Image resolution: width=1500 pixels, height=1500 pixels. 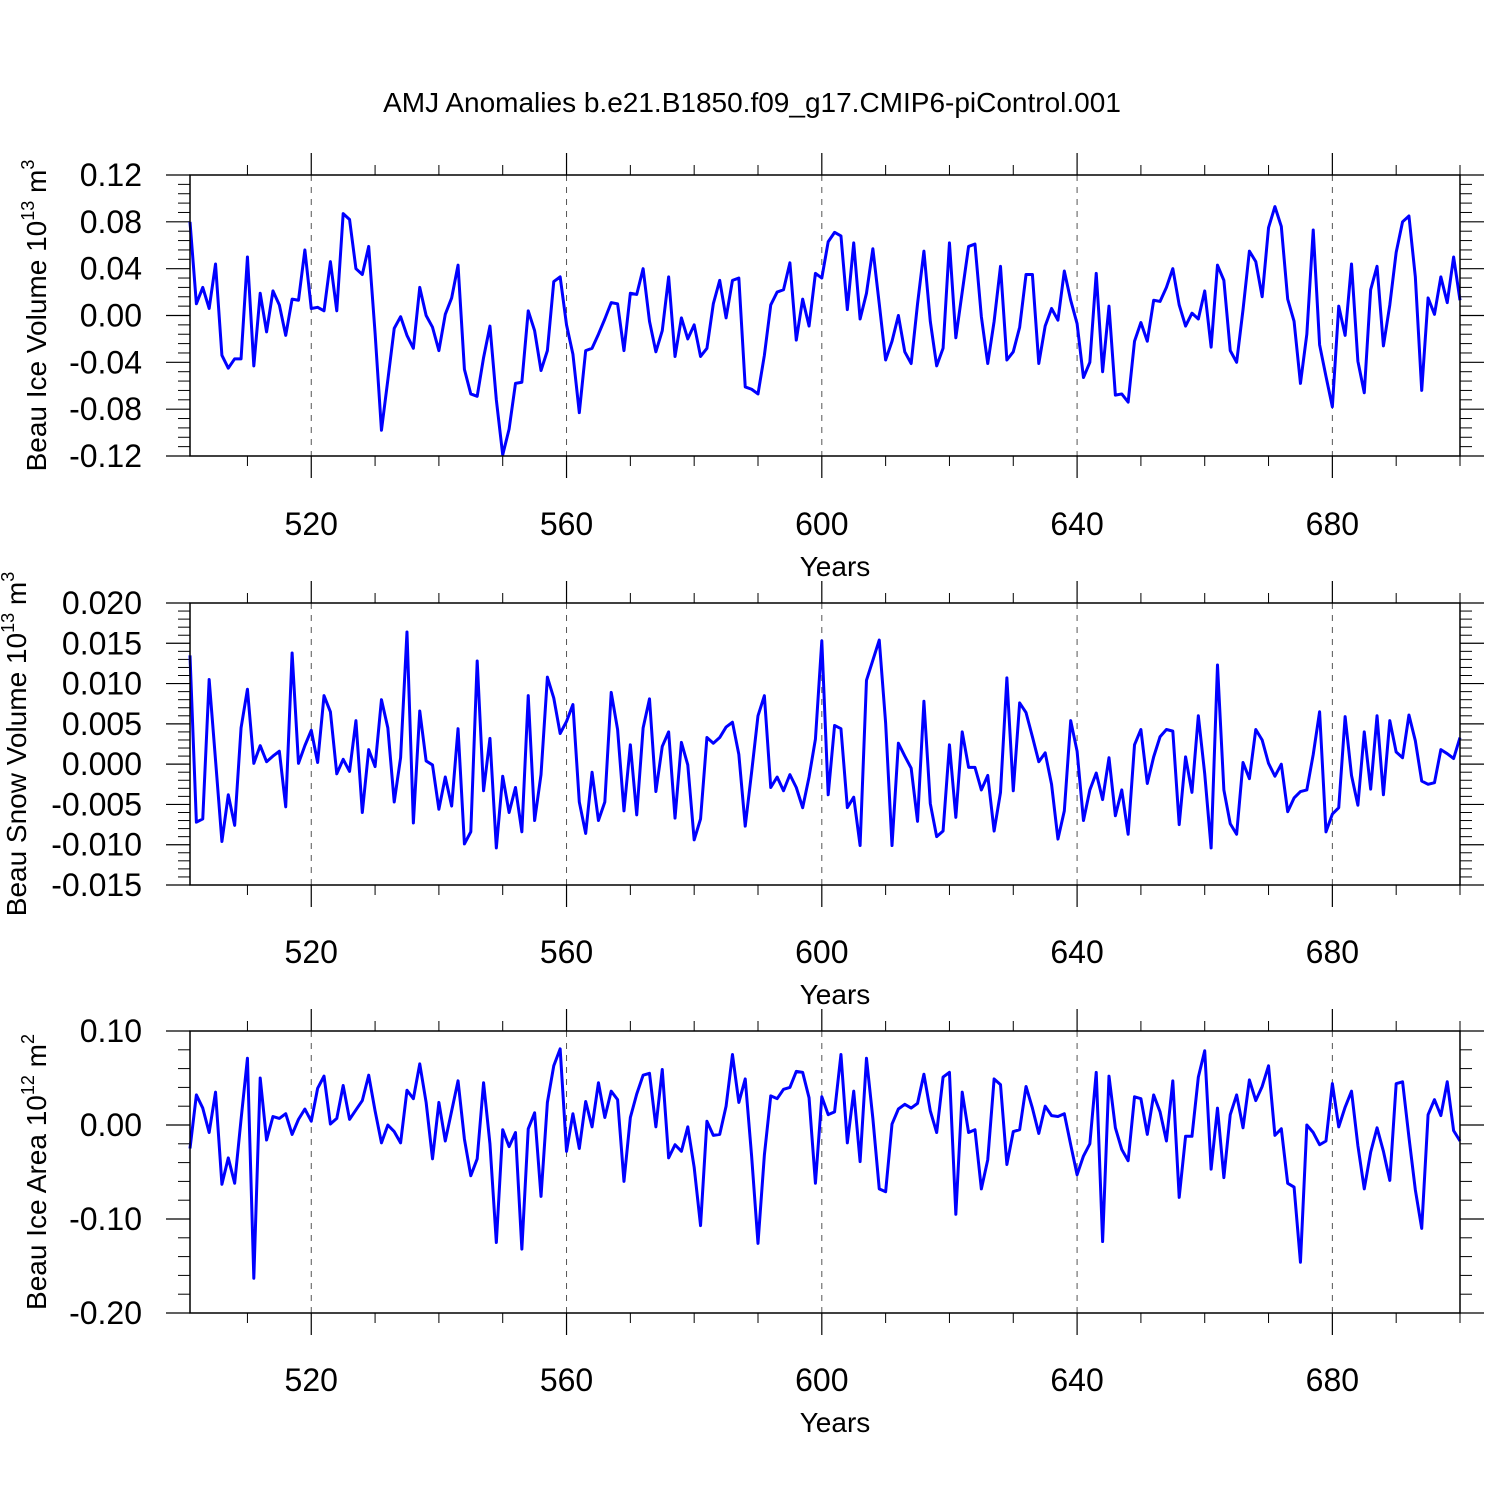 What do you see at coordinates (16, 774) in the screenshot?
I see `y-axis-label-main: Beau Snow Volume 10` at bounding box center [16, 774].